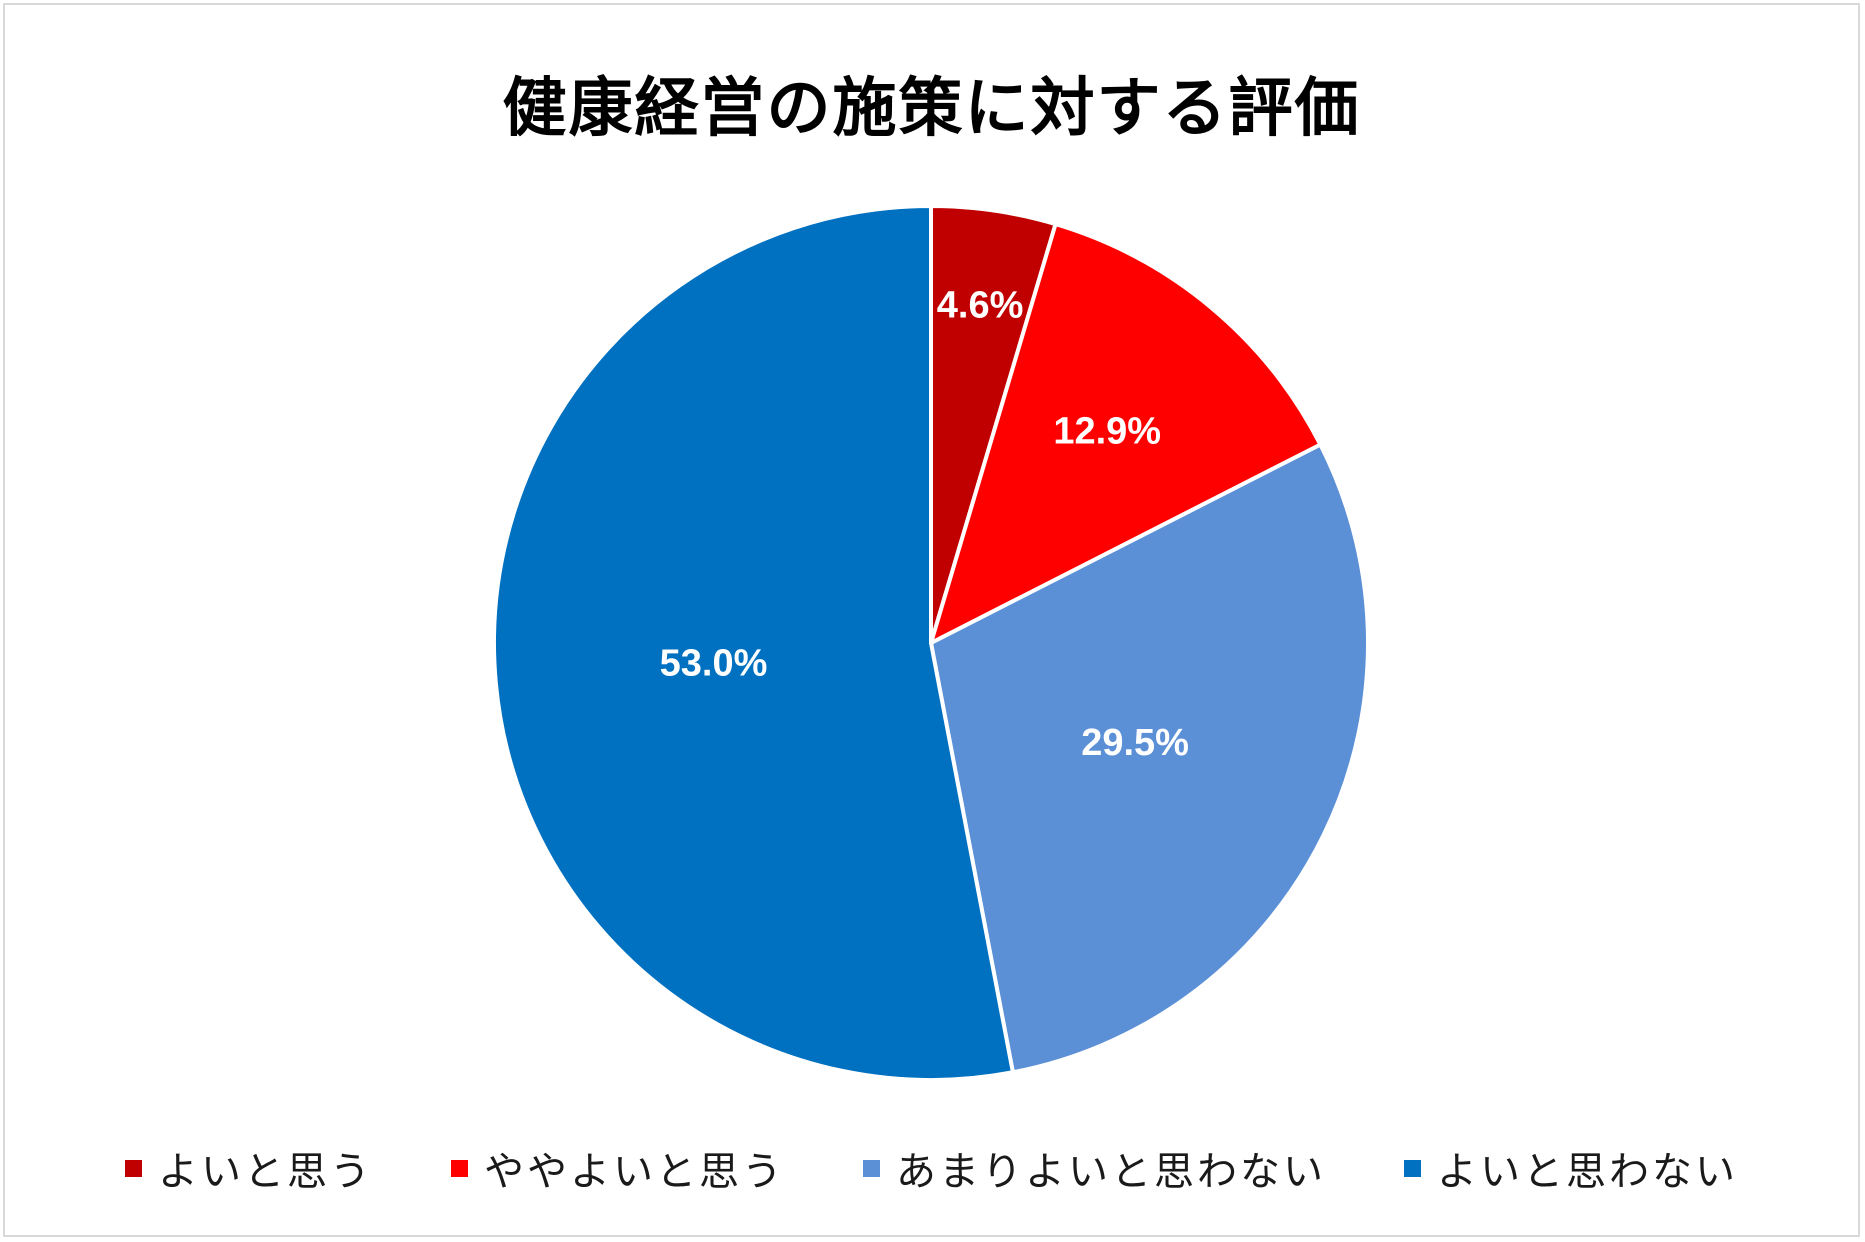  What do you see at coordinates (871, 1168) in the screenshot?
I see `legend-swatch-not-very-good` at bounding box center [871, 1168].